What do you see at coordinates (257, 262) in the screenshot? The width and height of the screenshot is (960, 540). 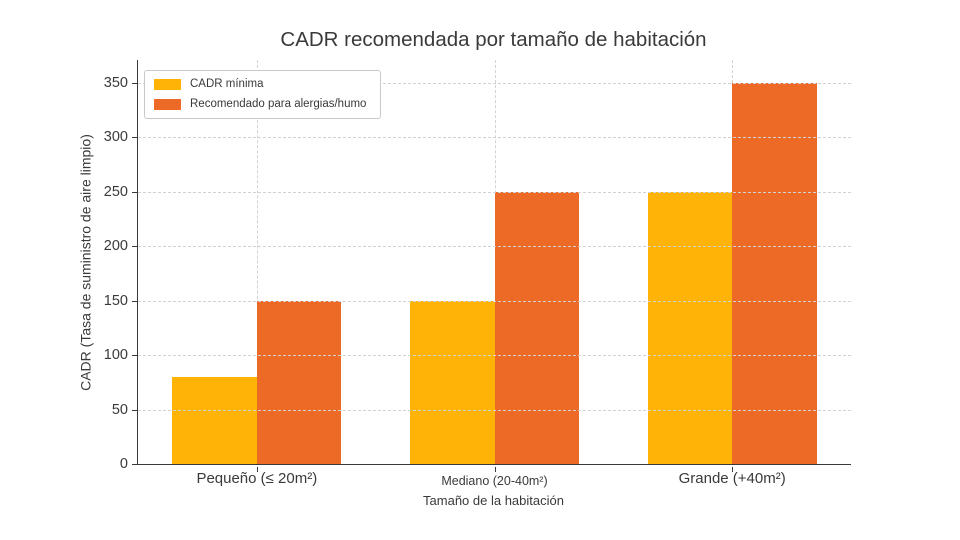 I see `vertical-gridline` at bounding box center [257, 262].